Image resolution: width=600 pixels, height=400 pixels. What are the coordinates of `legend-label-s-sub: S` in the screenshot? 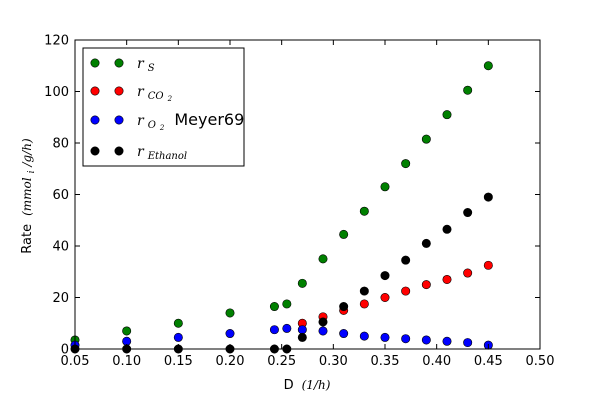 It's located at (151, 68).